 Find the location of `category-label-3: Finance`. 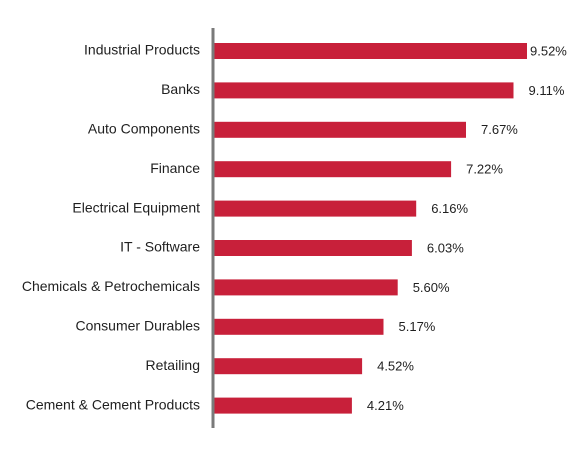

category-label-3: Finance is located at coordinates (175, 168).